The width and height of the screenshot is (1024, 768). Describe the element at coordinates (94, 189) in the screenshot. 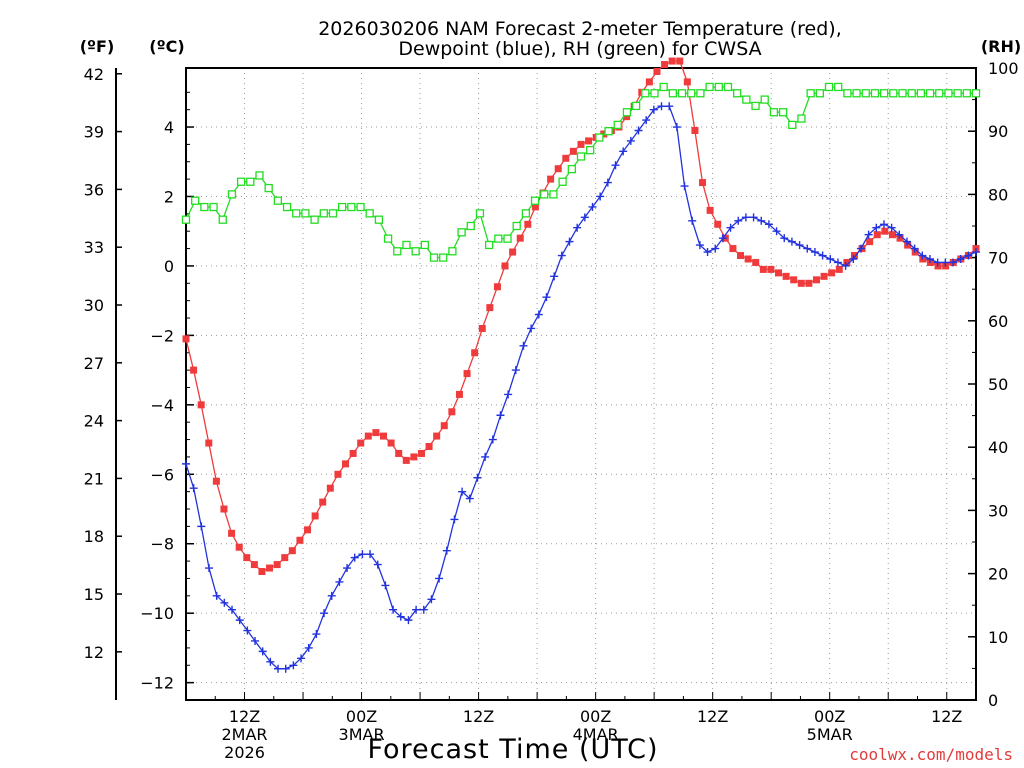

I see `fahrenheit-tick-label: 36` at that location.